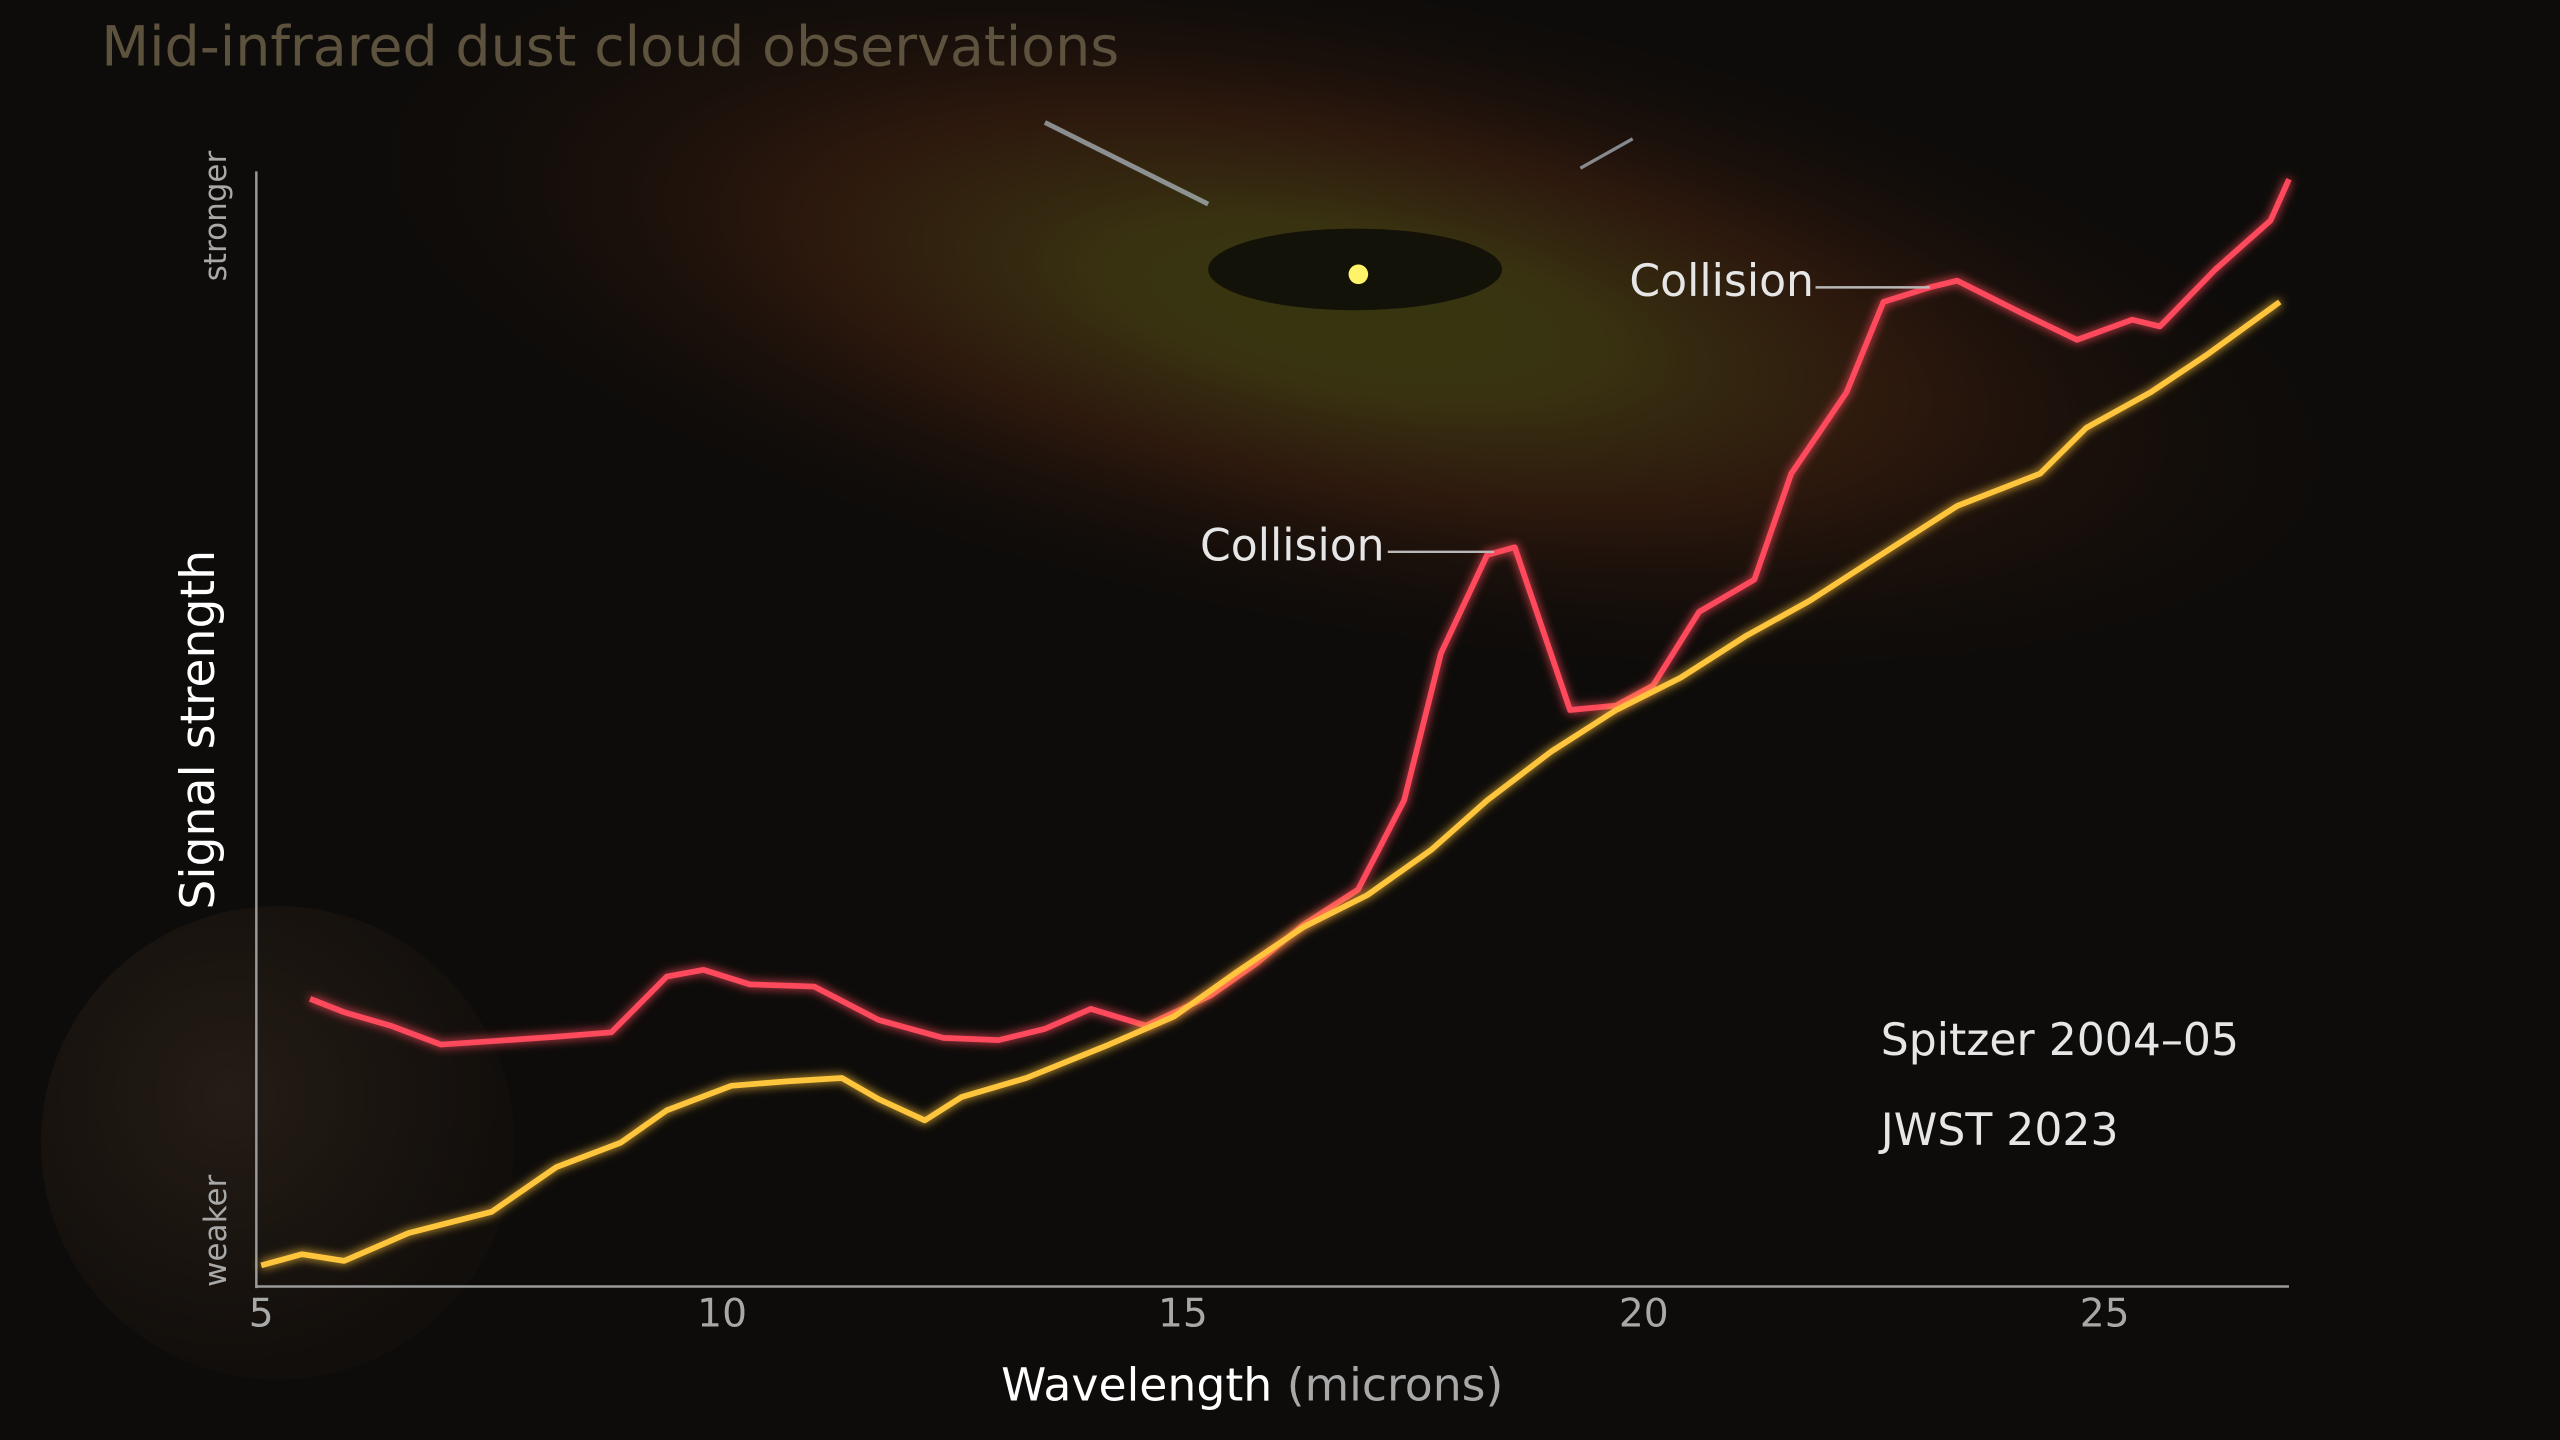 Image resolution: width=2560 pixels, height=1440 pixels. Describe the element at coordinates (2105, 1313) in the screenshot. I see `x-tick-label: 25` at that location.